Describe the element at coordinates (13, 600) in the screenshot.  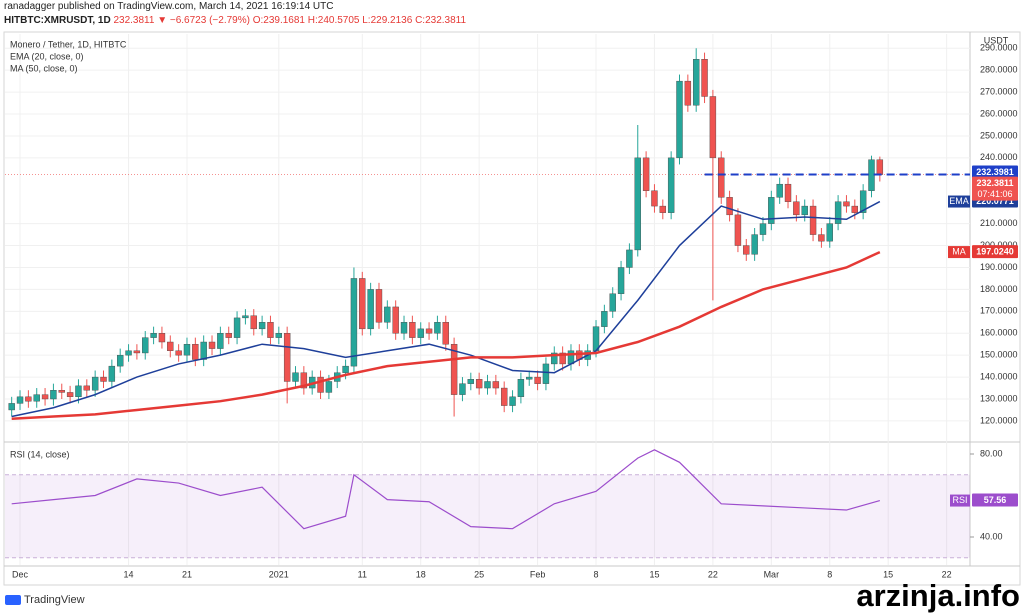
I see `logo` at that location.